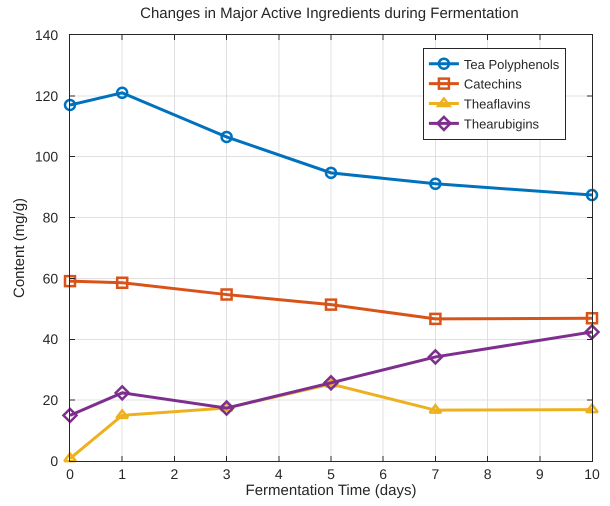  Describe the element at coordinates (19, 248) in the screenshot. I see `y-axis-title: Content (mg/g)` at that location.